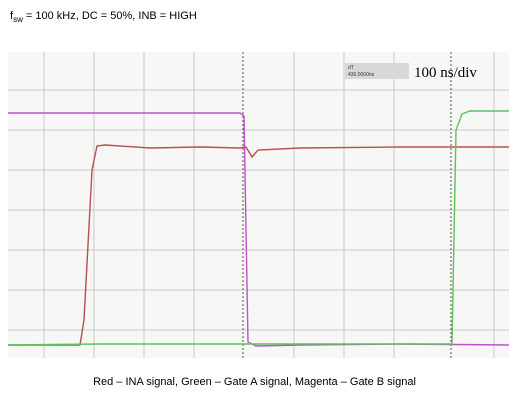 The image size is (509, 400). Describe the element at coordinates (361, 75) in the screenshot. I see `cursor-value: 430.0000ns` at that location.